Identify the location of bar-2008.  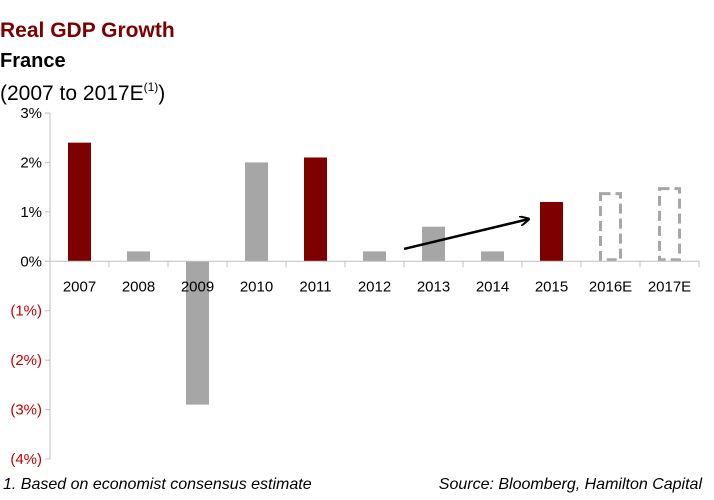
(138, 256).